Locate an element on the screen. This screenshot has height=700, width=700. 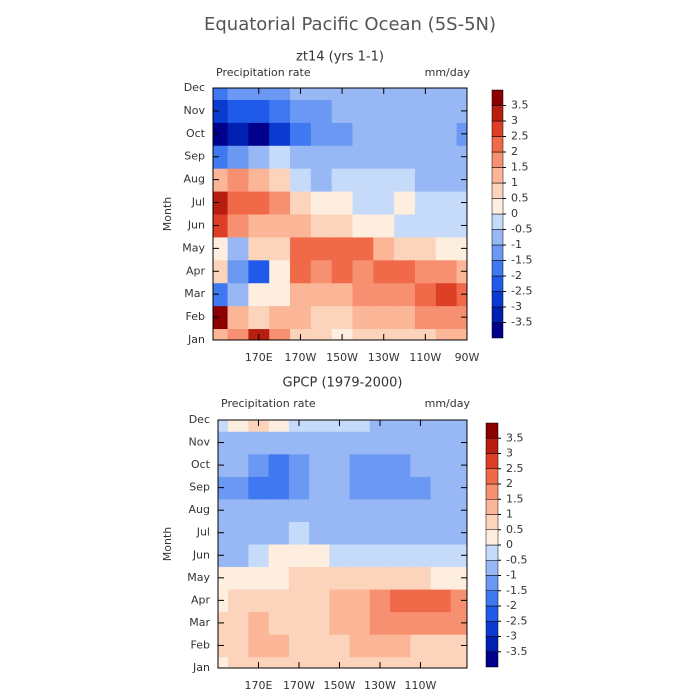
colorbar-label: 1 is located at coordinates (509, 514).